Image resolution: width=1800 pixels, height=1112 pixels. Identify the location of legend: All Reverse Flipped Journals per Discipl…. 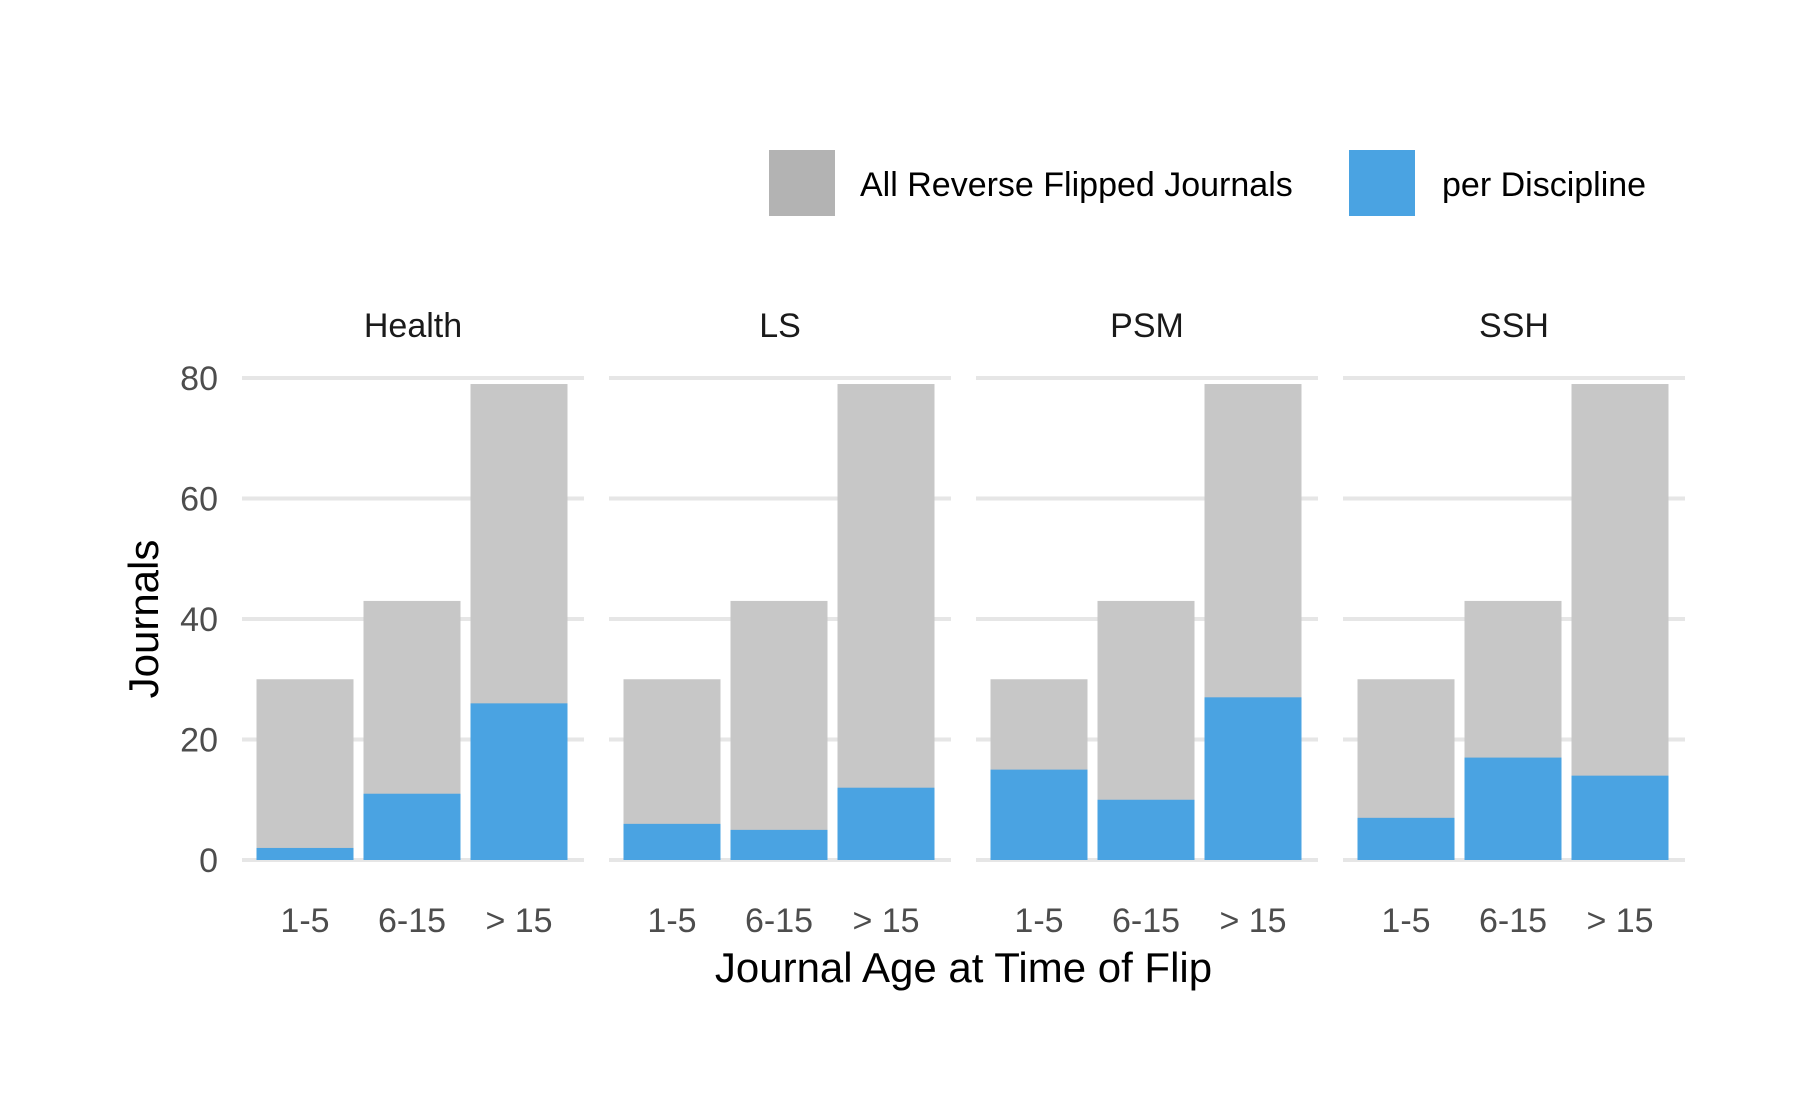
(1207, 183).